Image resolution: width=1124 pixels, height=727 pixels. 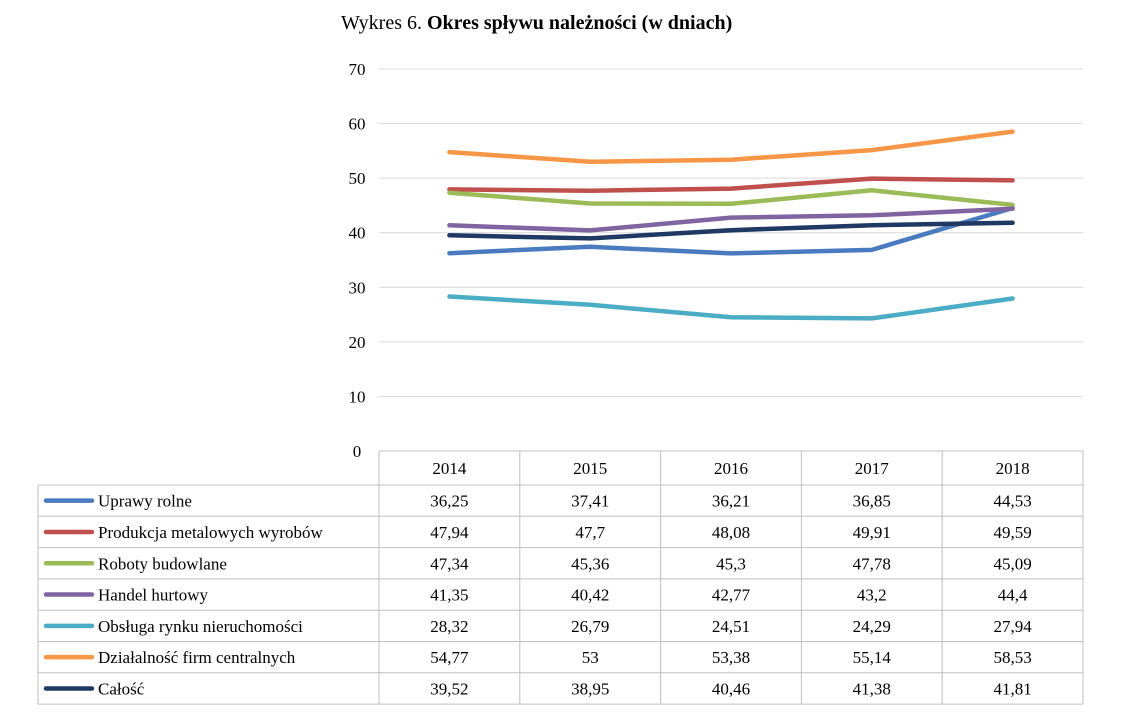 I want to click on legend-label: Całość, so click(x=121, y=688).